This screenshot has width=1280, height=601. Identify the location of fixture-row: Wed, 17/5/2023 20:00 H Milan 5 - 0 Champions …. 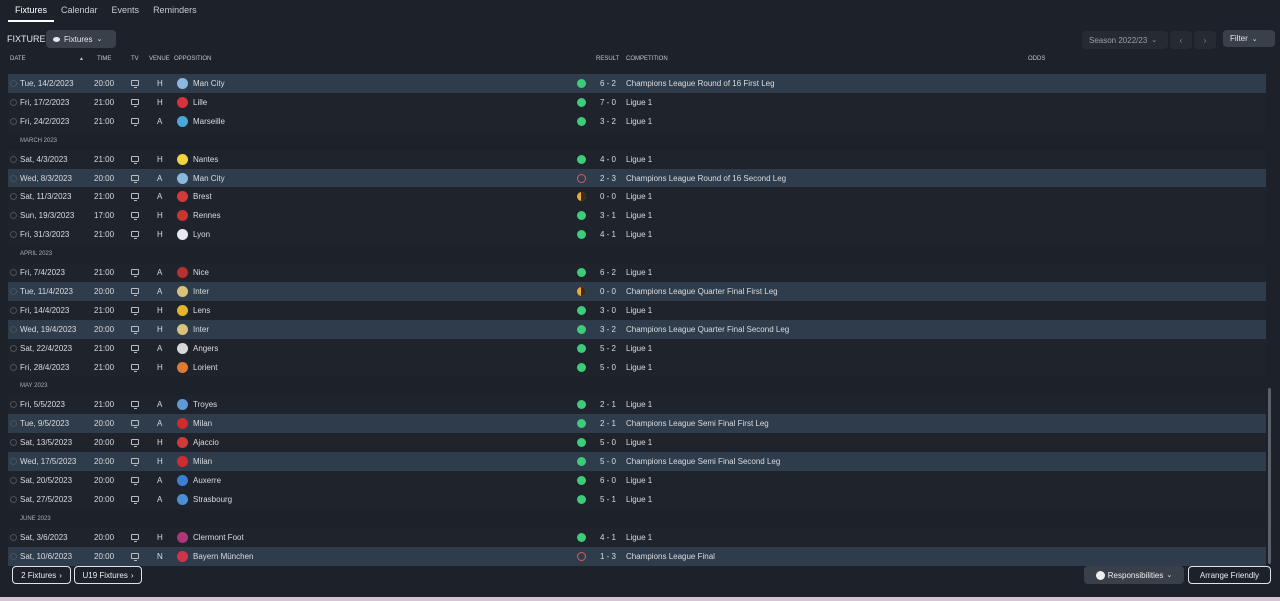
(637, 461).